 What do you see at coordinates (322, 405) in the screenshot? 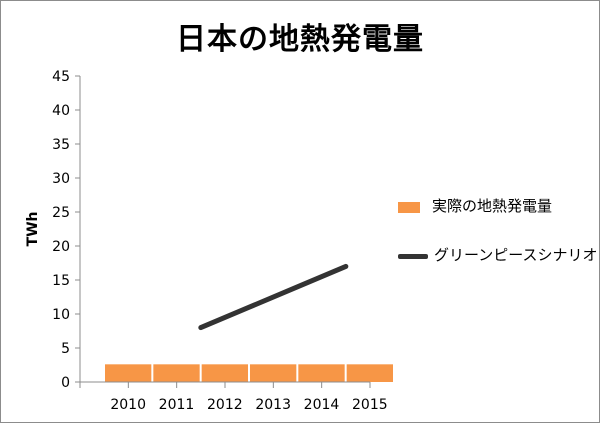
I see `x-tick-label: 2014` at bounding box center [322, 405].